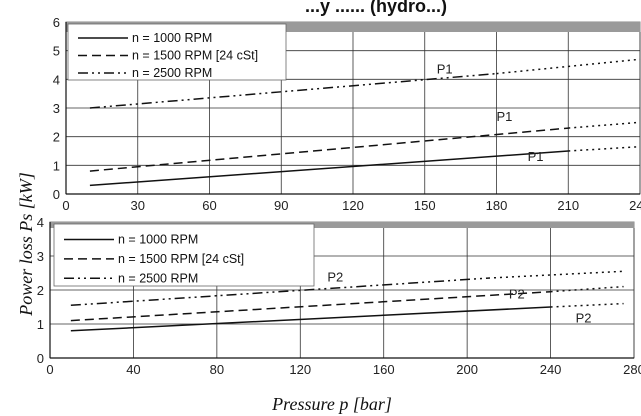  What do you see at coordinates (632, 369) in the screenshot?
I see `x-tick-label: 280` at bounding box center [632, 369].